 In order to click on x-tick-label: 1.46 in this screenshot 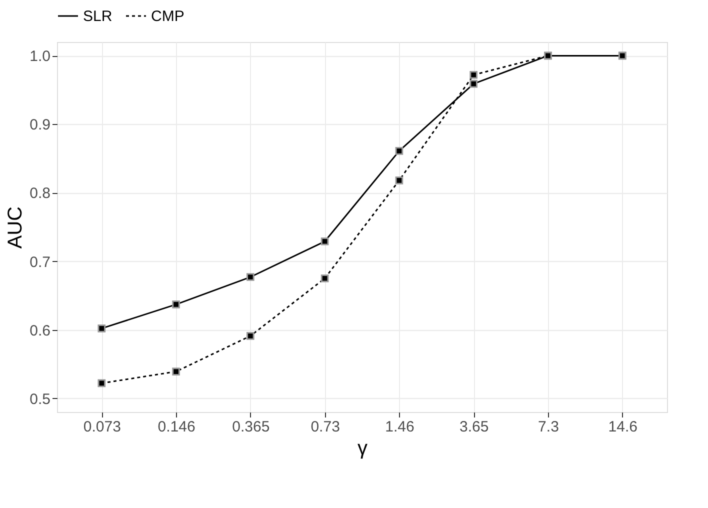, I will do `click(399, 427)`.